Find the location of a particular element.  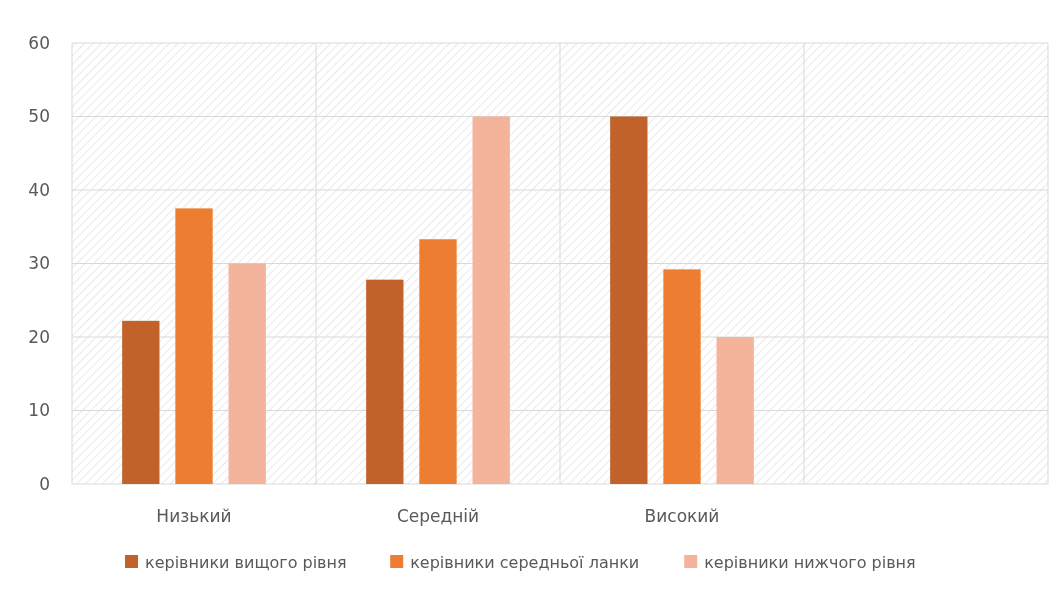

y-tick-label: 60 is located at coordinates (39, 42).